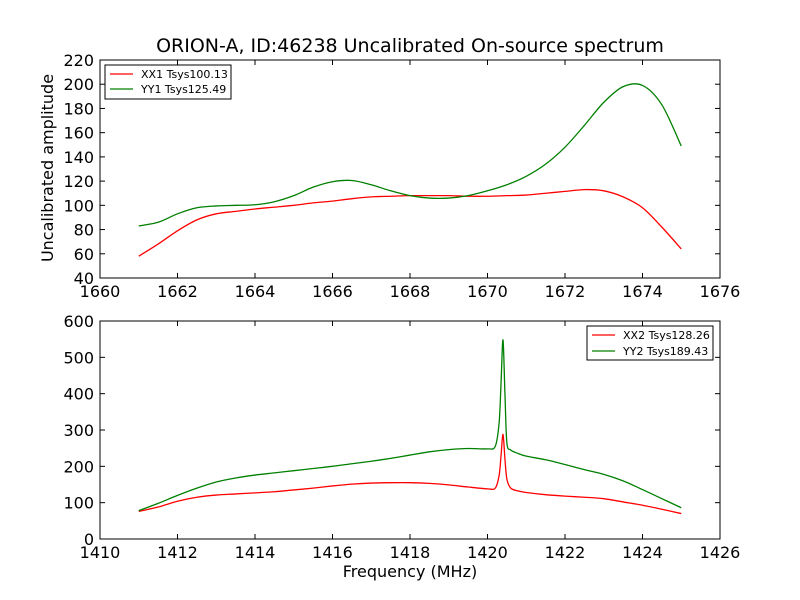 The width and height of the screenshot is (800, 600). Describe the element at coordinates (410, 552) in the screenshot. I see `bottom-x-tick-label: 1418` at that location.